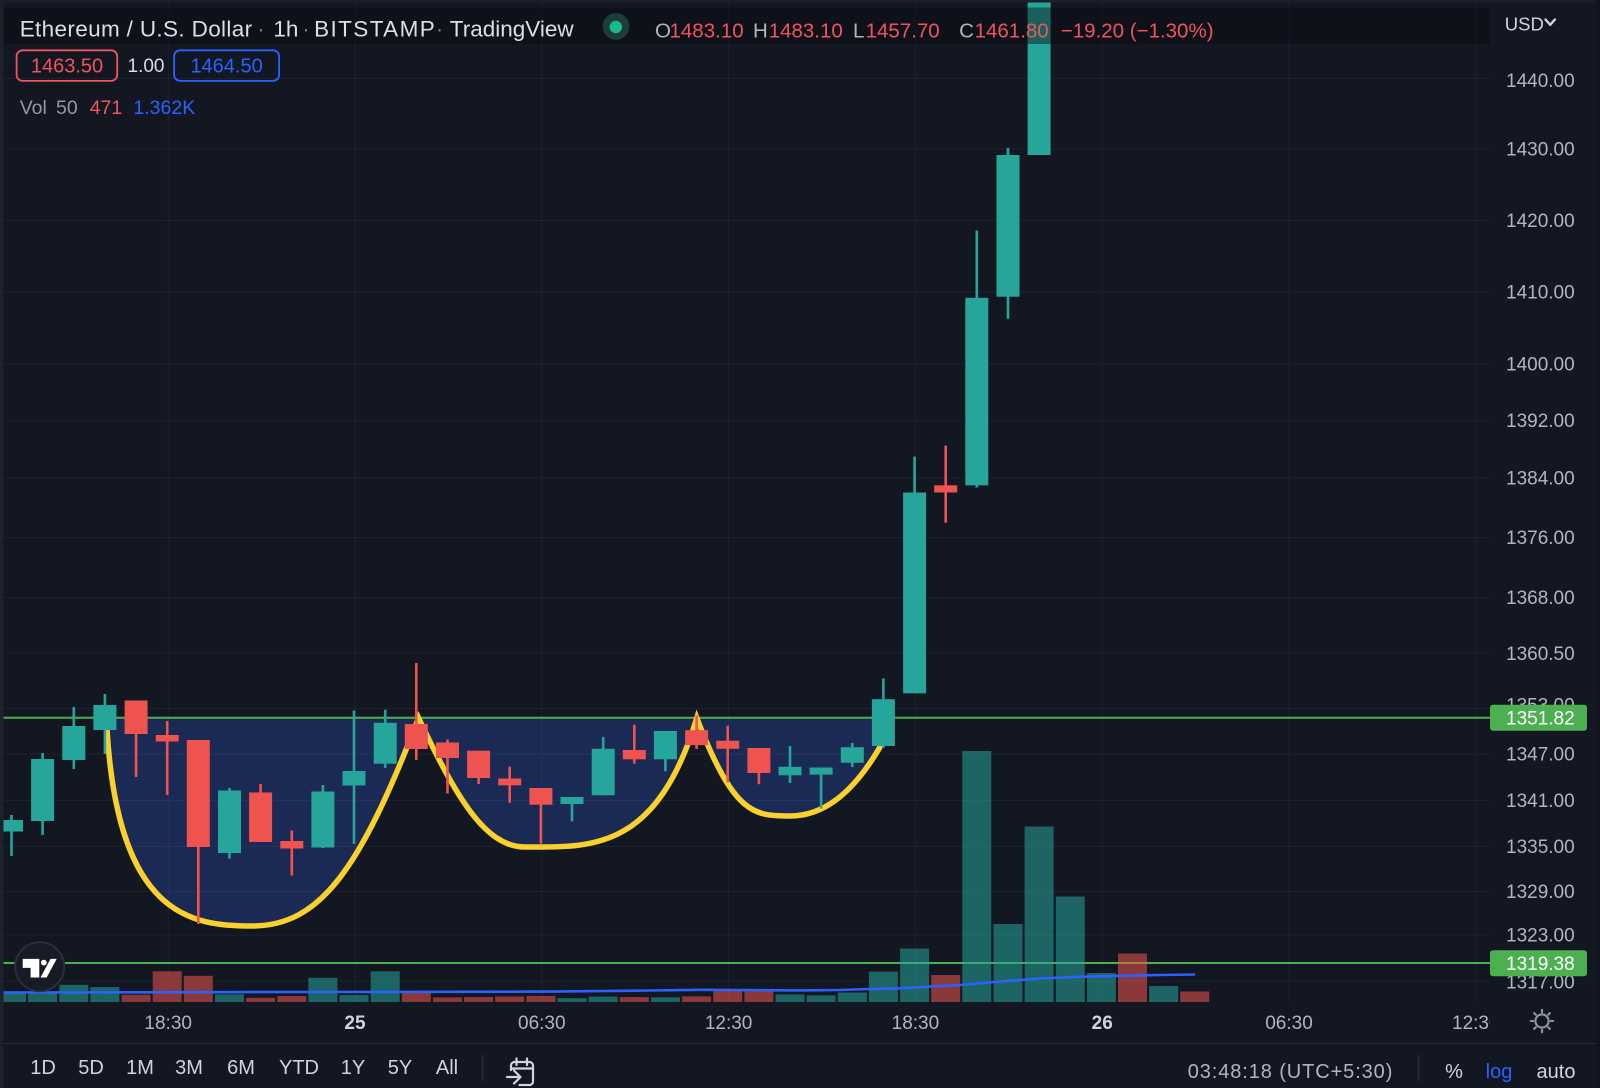 This screenshot has width=1600, height=1088. I want to click on svg-text: 1329.00, so click(1540, 892).